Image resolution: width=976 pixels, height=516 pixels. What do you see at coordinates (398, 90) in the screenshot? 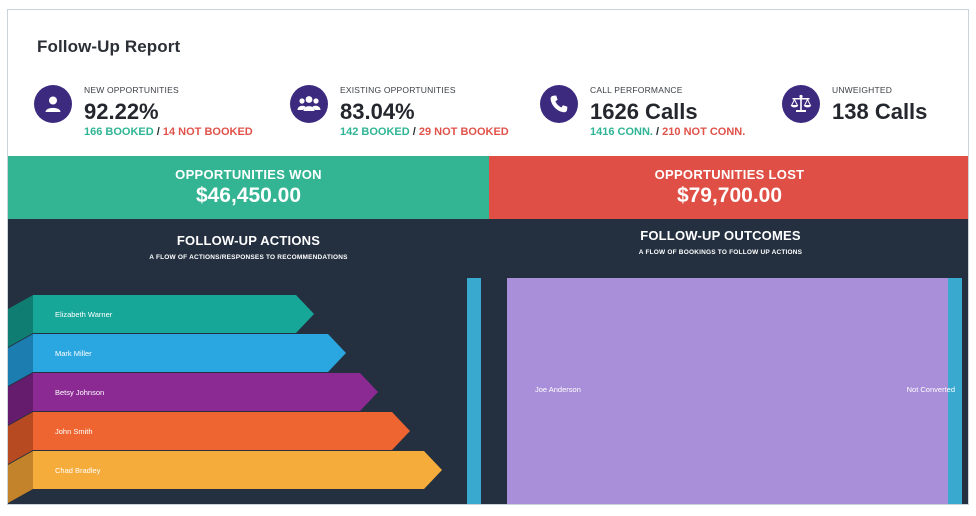
I see `kpi-label: EXISTING OPPORTUNITIES` at bounding box center [398, 90].